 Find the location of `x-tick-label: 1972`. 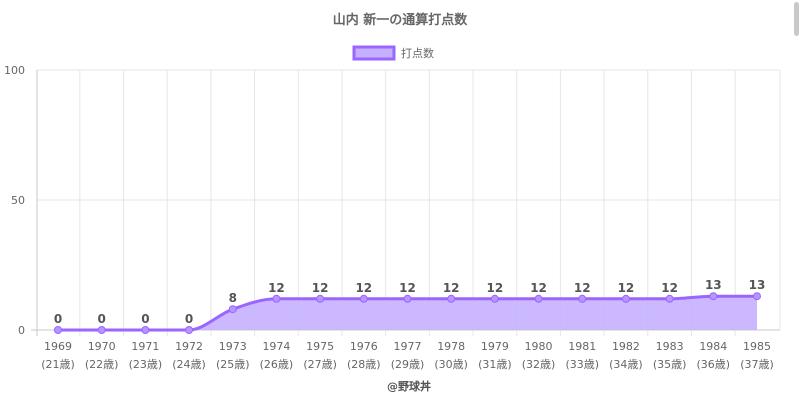

x-tick-label: 1972 is located at coordinates (189, 346).